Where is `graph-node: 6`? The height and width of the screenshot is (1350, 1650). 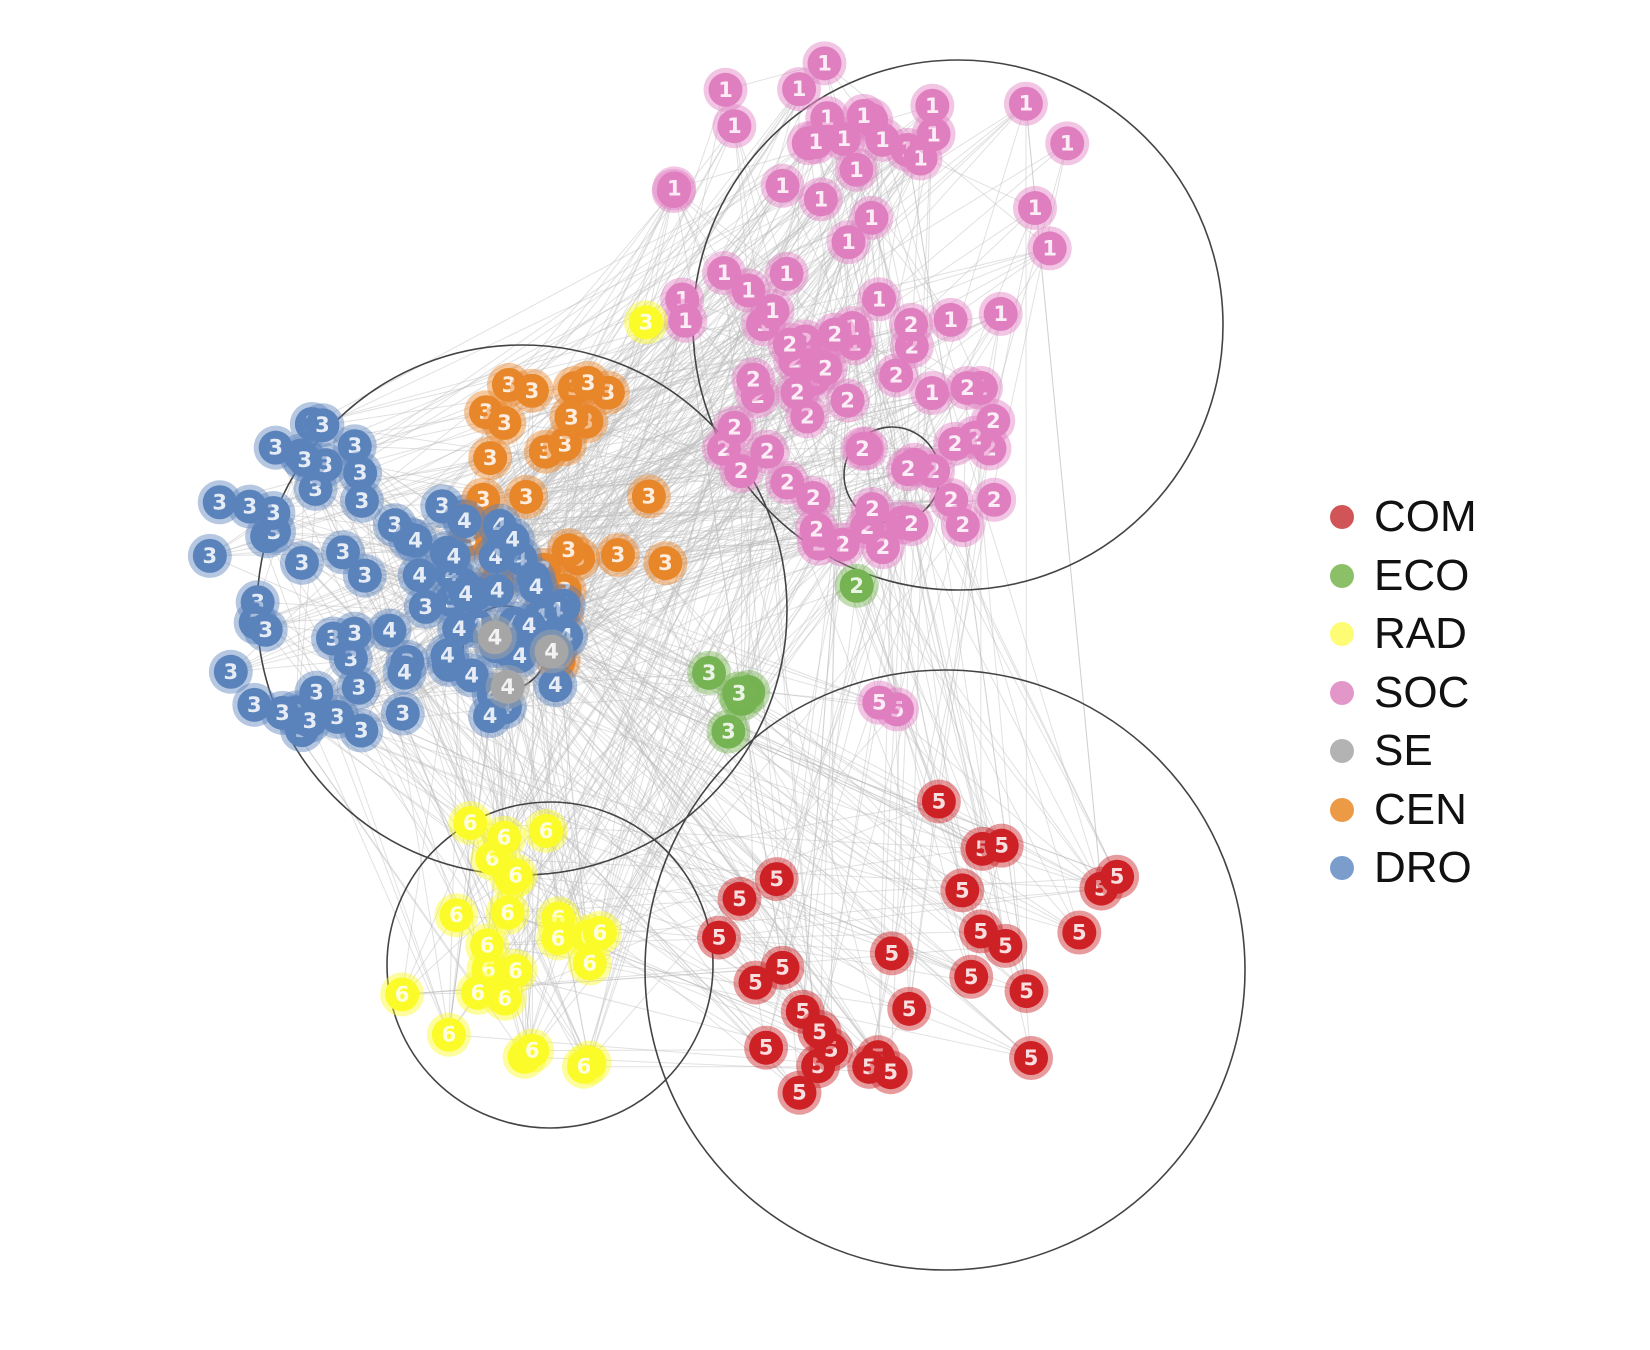 graph-node: 6 is located at coordinates (507, 912).